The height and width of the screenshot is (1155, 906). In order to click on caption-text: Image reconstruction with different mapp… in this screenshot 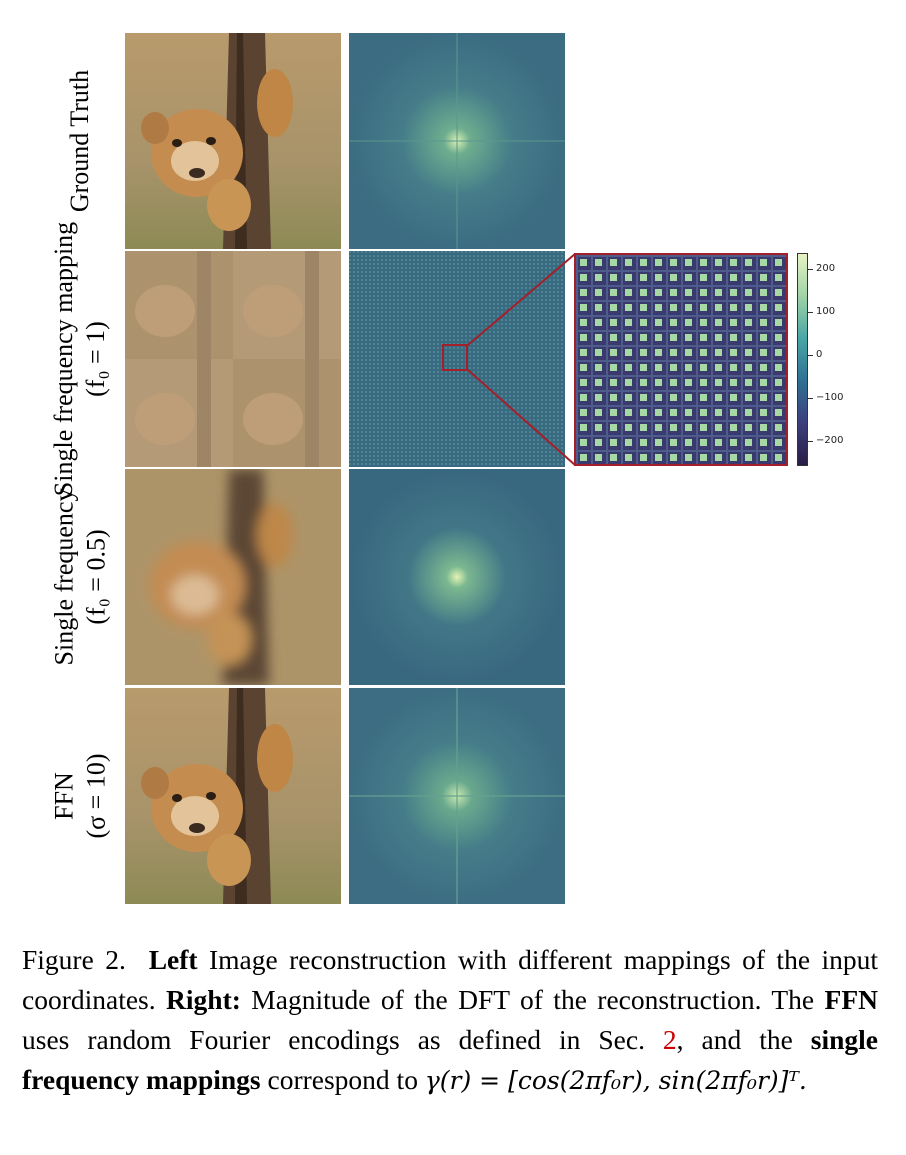, I will do `click(450, 979)`.